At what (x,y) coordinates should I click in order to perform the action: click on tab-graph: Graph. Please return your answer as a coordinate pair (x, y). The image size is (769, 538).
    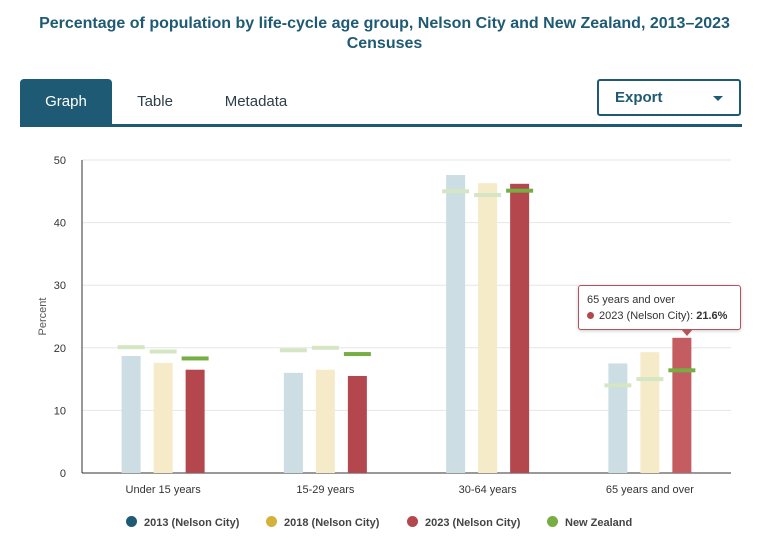
    Looking at the image, I should click on (66, 101).